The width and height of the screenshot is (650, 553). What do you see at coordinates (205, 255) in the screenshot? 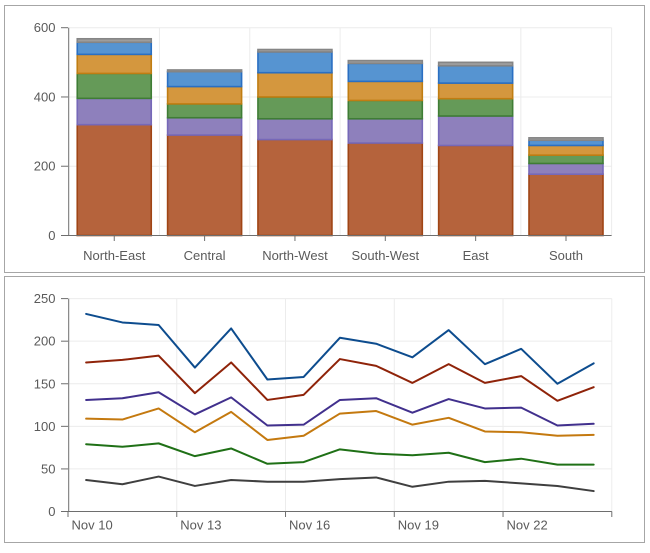
I see `svg-text: Central` at bounding box center [205, 255].